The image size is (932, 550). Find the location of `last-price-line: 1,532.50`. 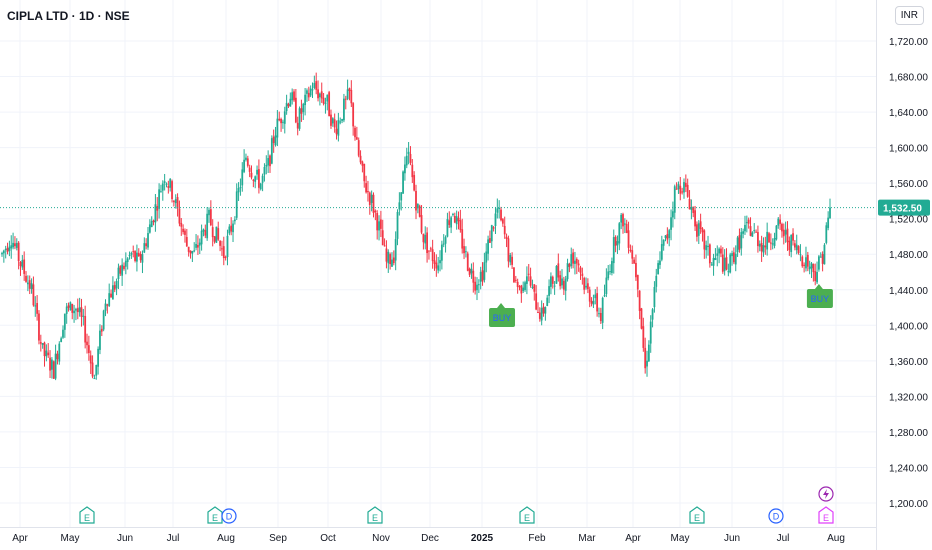

last-price-line: 1,532.50 is located at coordinates (465, 207).